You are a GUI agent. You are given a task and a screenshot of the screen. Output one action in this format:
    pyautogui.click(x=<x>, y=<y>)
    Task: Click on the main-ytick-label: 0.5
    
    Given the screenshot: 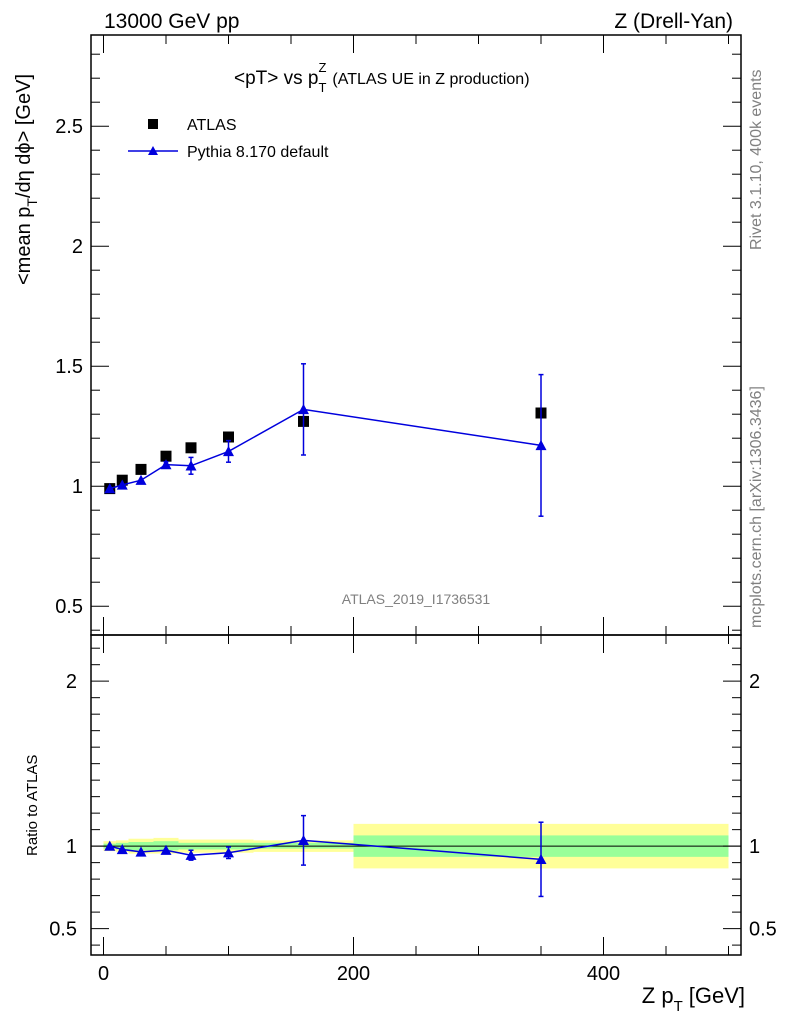 What is the action you would take?
    pyautogui.click(x=69, y=607)
    